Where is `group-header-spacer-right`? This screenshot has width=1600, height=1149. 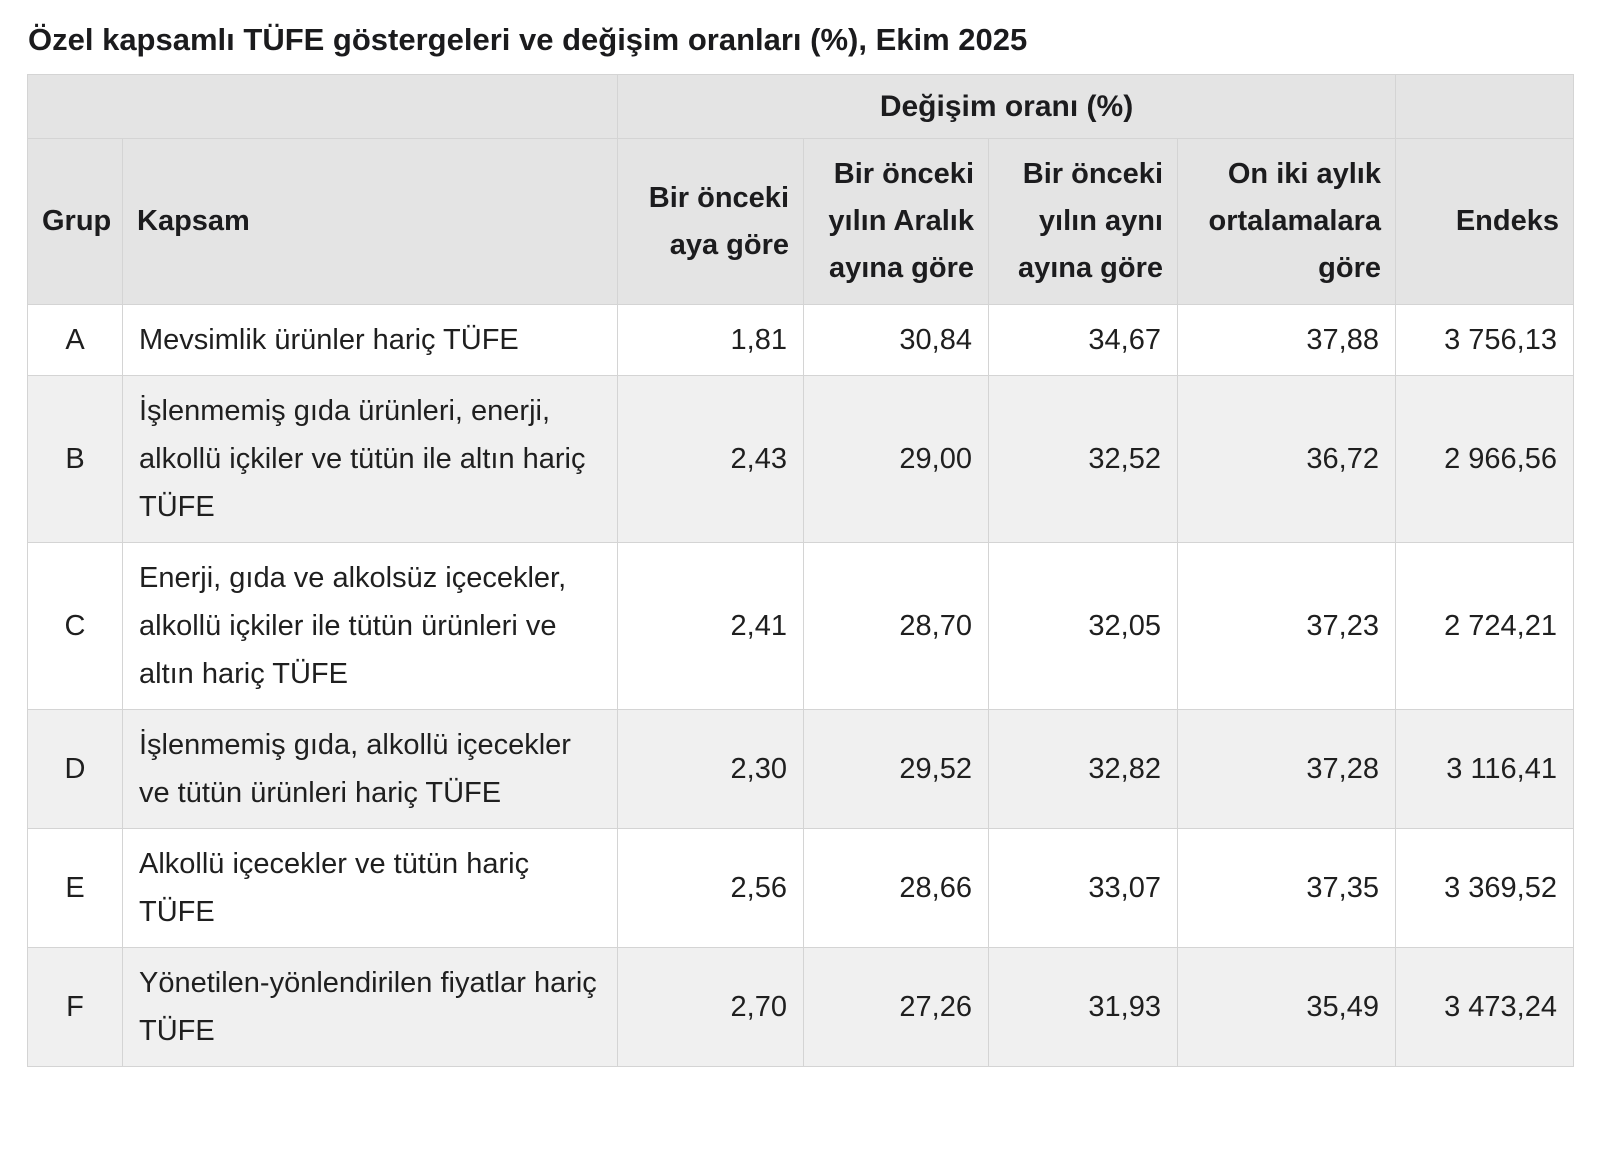 group-header-spacer-right is located at coordinates (1484, 107).